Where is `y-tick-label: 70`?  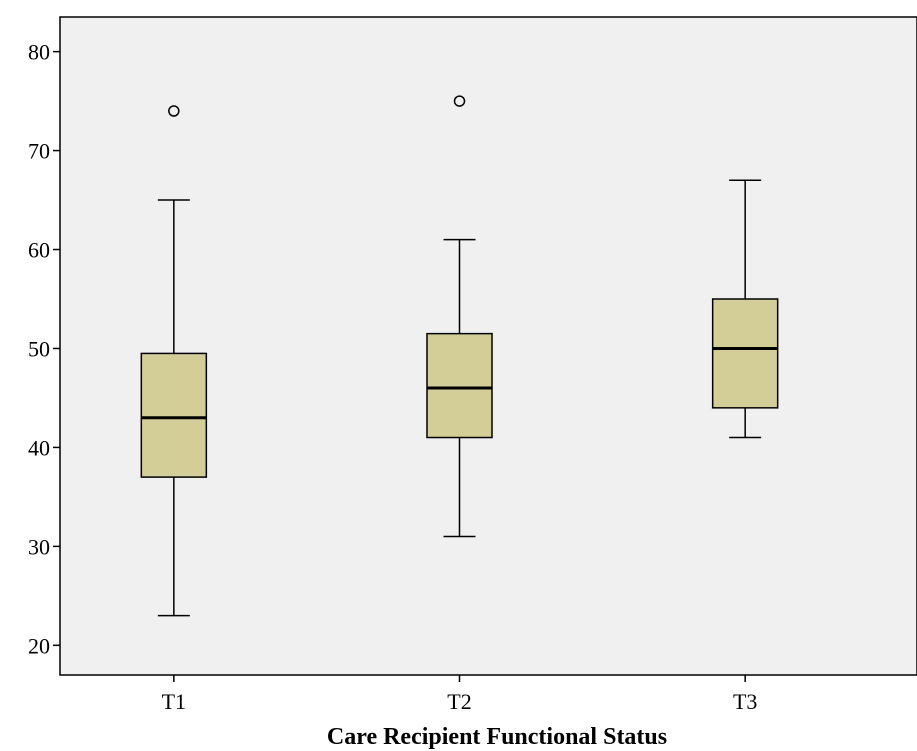 y-tick-label: 70 is located at coordinates (39, 151).